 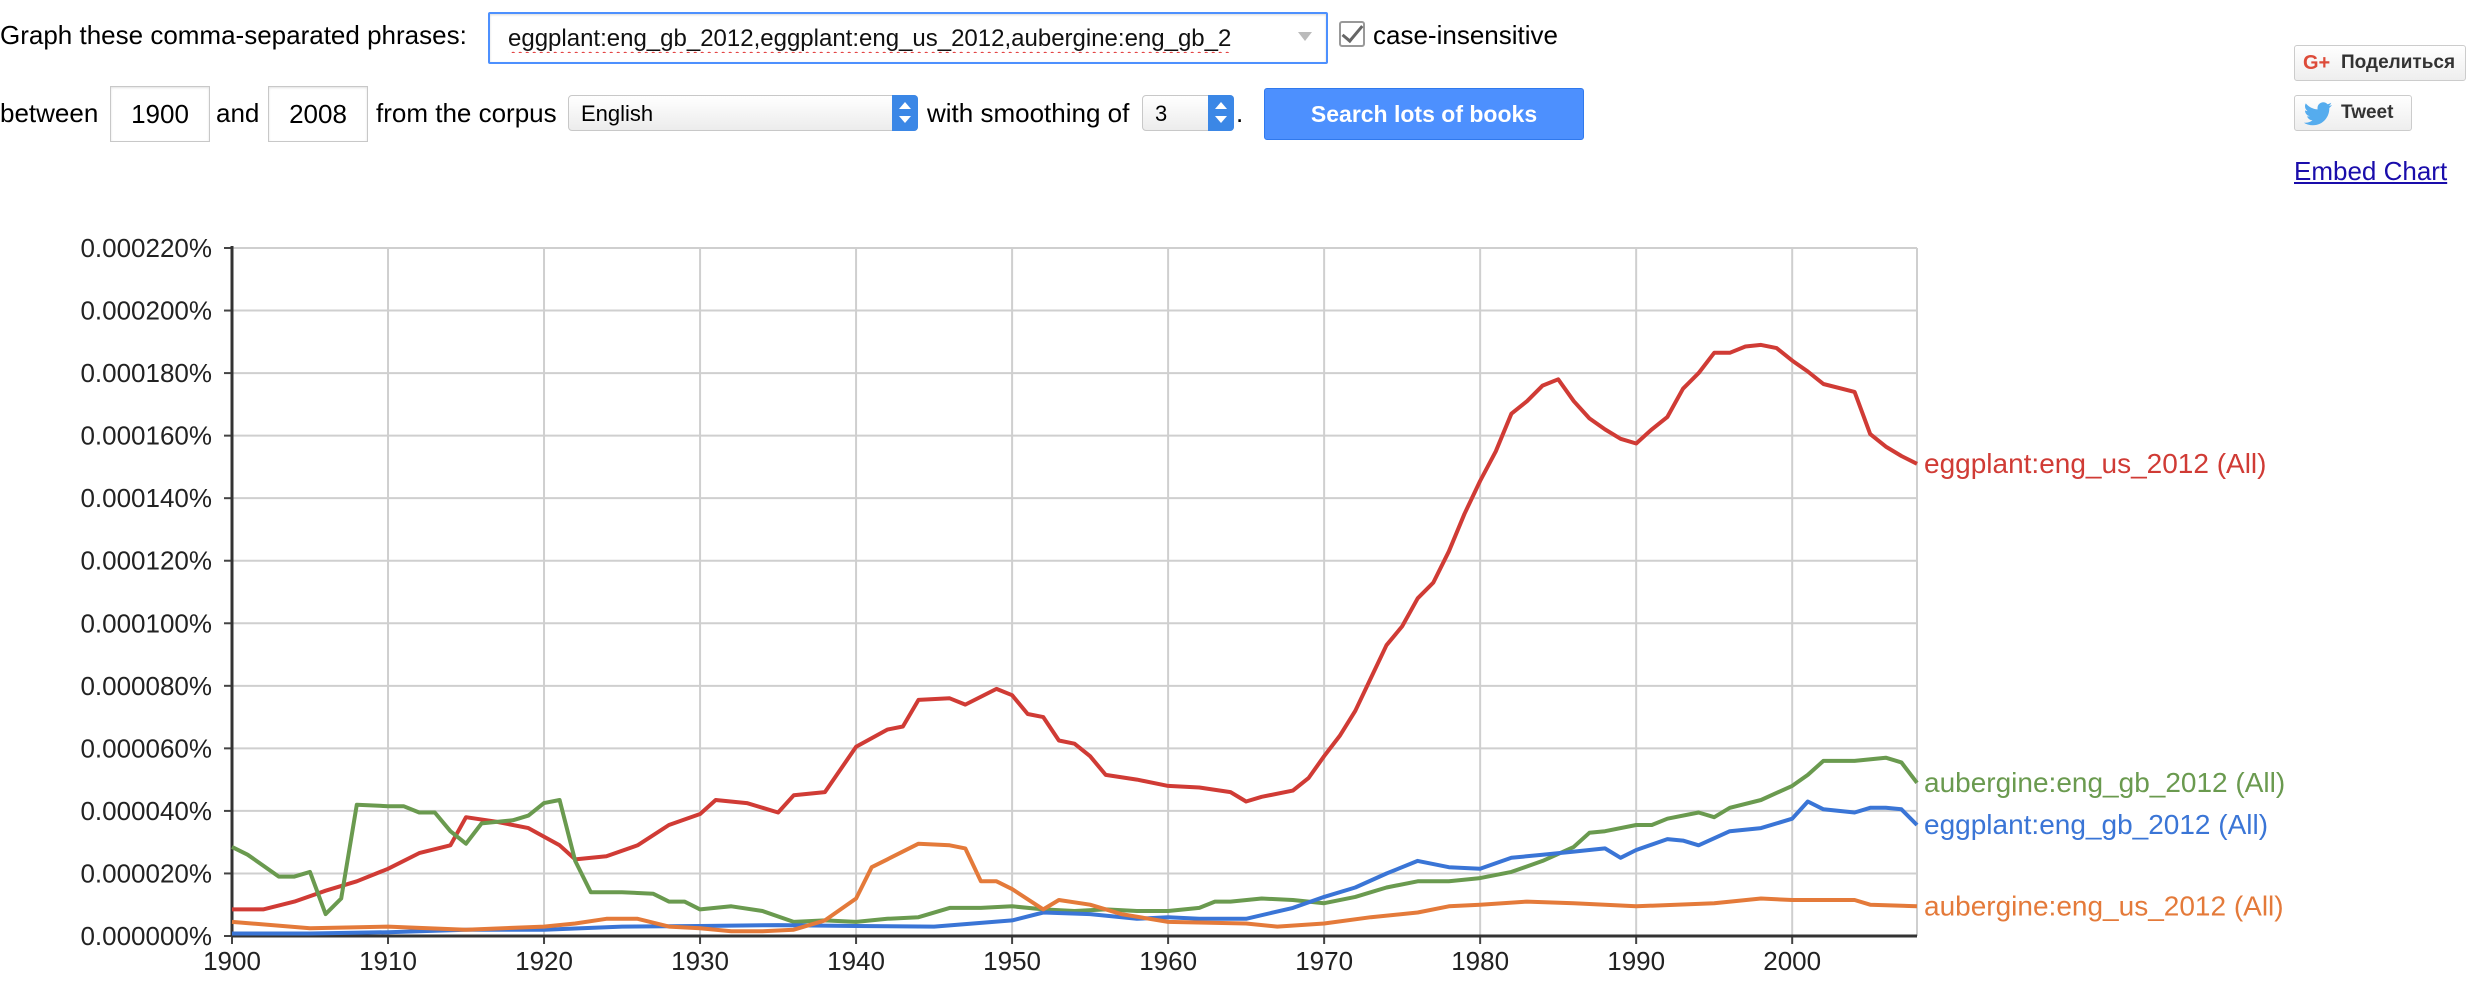 I want to click on graph-phrases-label: Graph these comma-separated phrases:, so click(x=233, y=35).